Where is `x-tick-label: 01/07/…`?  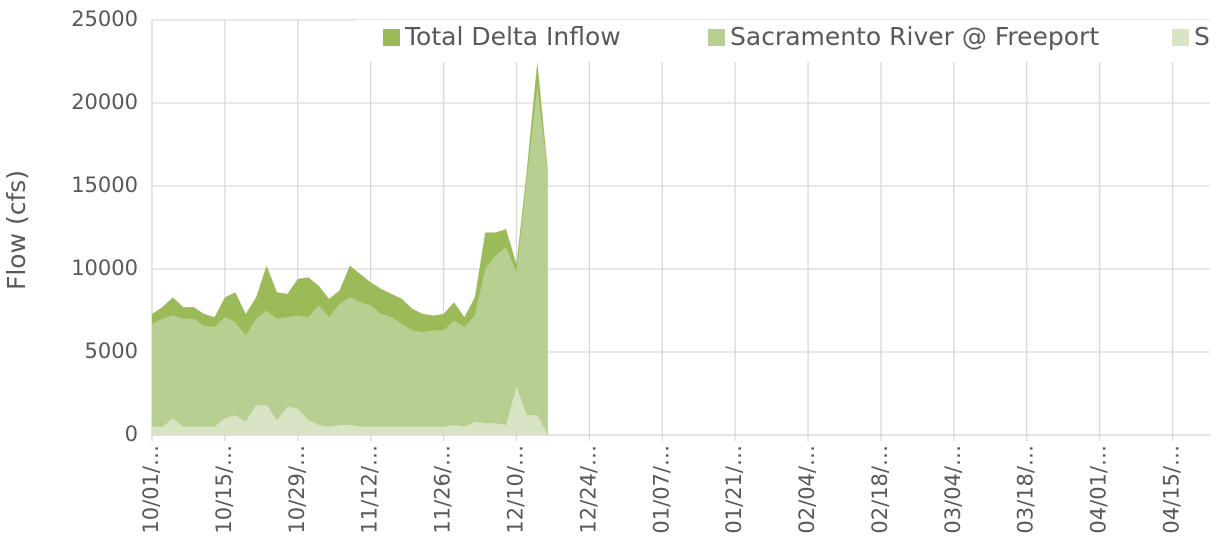 x-tick-label: 01/07/… is located at coordinates (661, 489).